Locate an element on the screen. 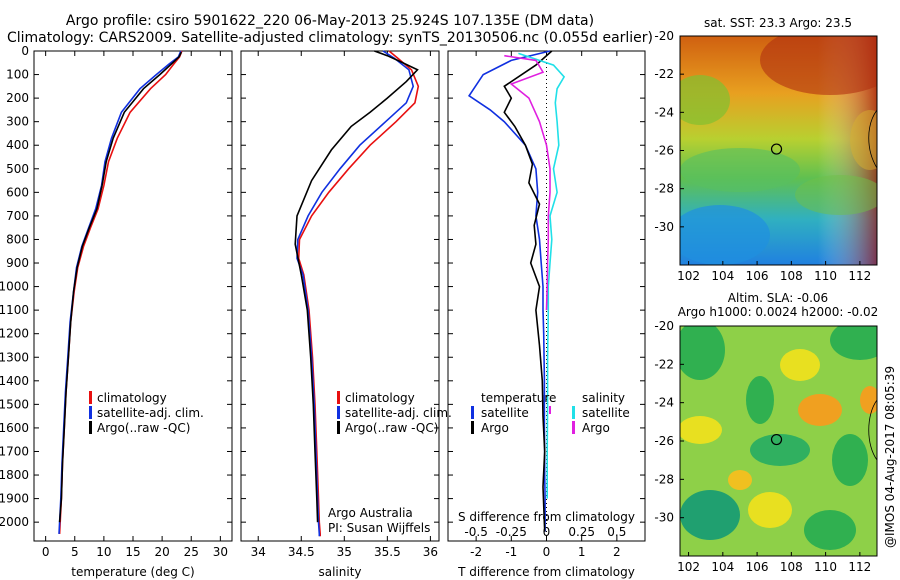 The image size is (900, 580). x-tick-label: 35.5 is located at coordinates (387, 552).